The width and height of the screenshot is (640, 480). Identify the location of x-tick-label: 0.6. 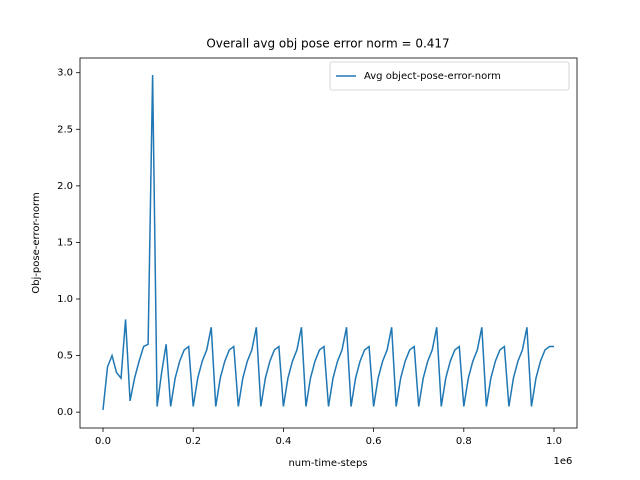
(374, 441).